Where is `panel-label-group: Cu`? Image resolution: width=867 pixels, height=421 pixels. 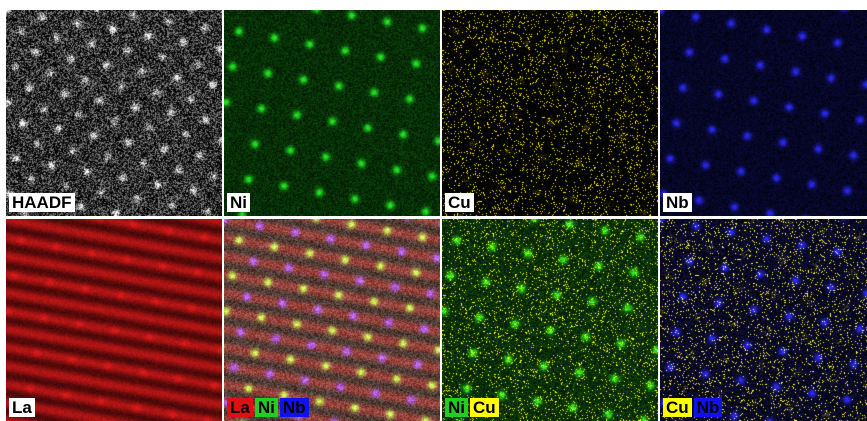
panel-label-group: Cu is located at coordinates (459, 202).